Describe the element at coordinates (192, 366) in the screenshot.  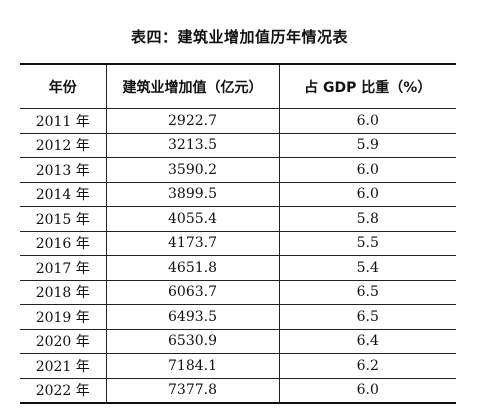
I see `cell-added-value: 7184.1` at that location.